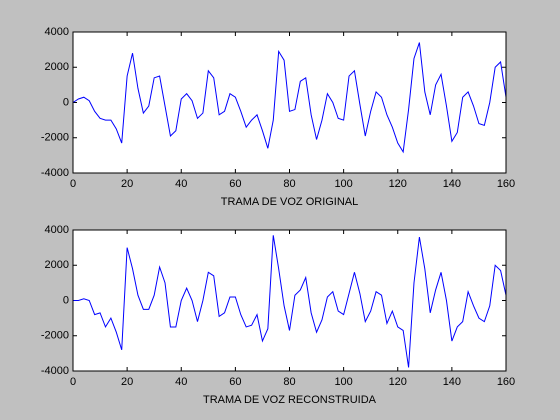  What do you see at coordinates (290, 202) in the screenshot?
I see `x-axis-label: TRAMA DE VOZ ORIGINAL` at bounding box center [290, 202].